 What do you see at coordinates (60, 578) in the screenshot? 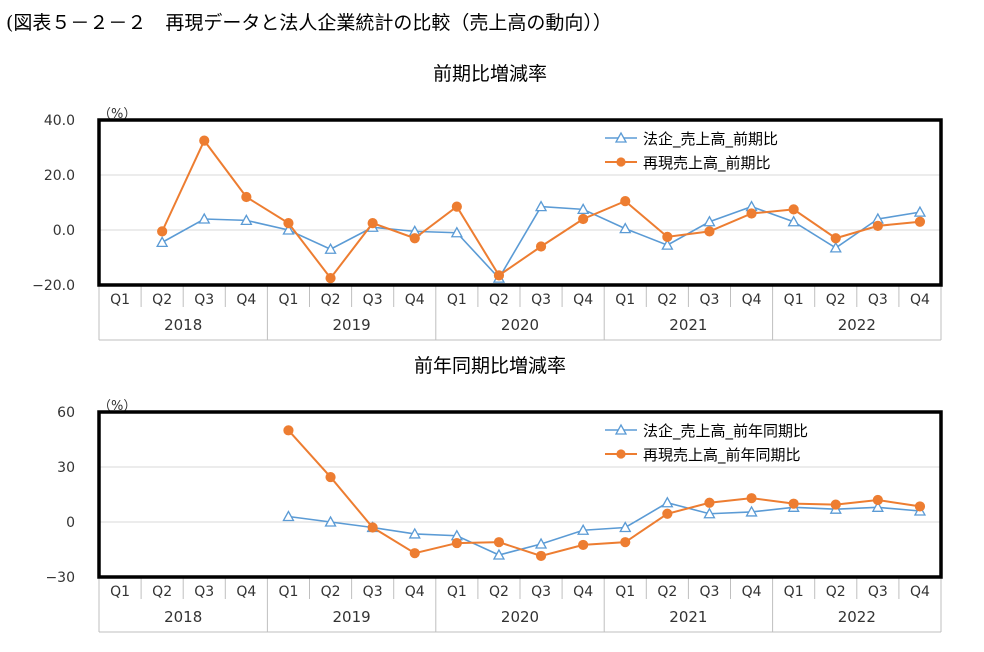
I see `chart-2-ytick-label: −30` at bounding box center [60, 578].